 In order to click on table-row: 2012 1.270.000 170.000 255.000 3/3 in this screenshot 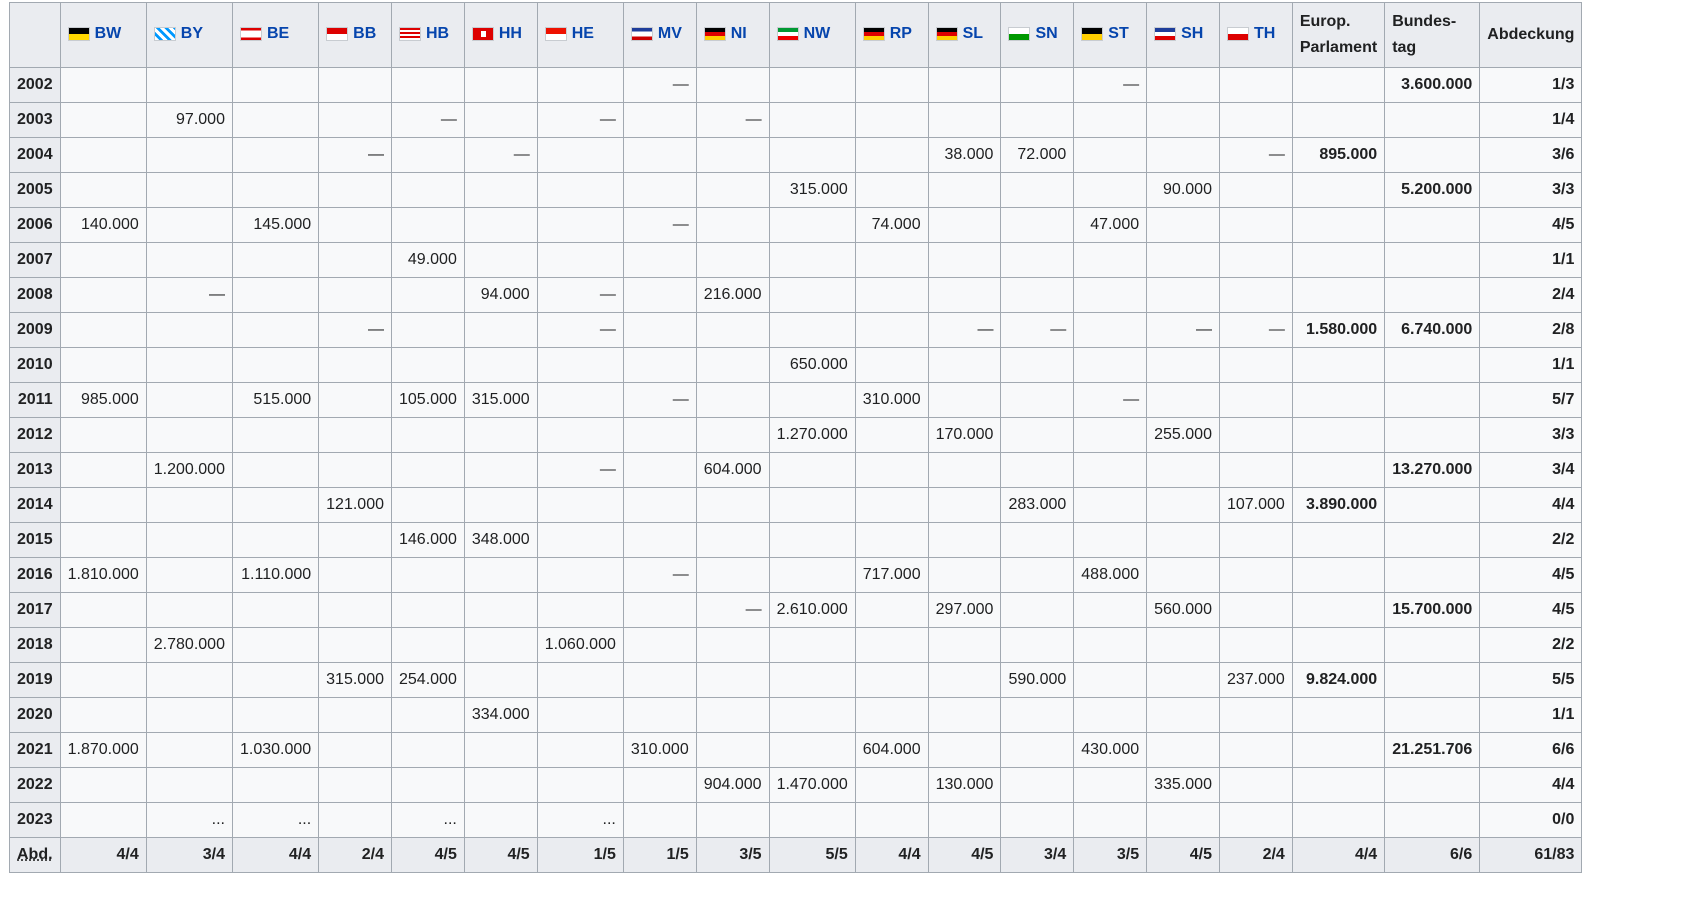, I will do `click(846, 435)`.